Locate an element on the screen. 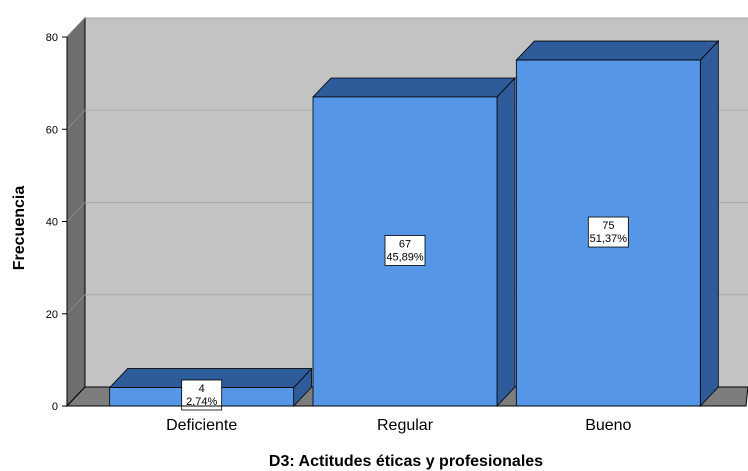 This screenshot has width=748, height=471. y-axis-title: Frecuencia is located at coordinates (19, 228).